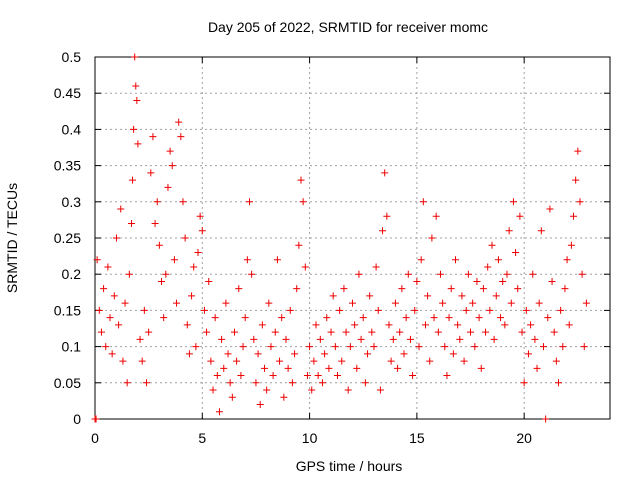 Image resolution: width=640 pixels, height=480 pixels. What do you see at coordinates (67, 383) in the screenshot?
I see `y-tick-label: 0.05` at bounding box center [67, 383].